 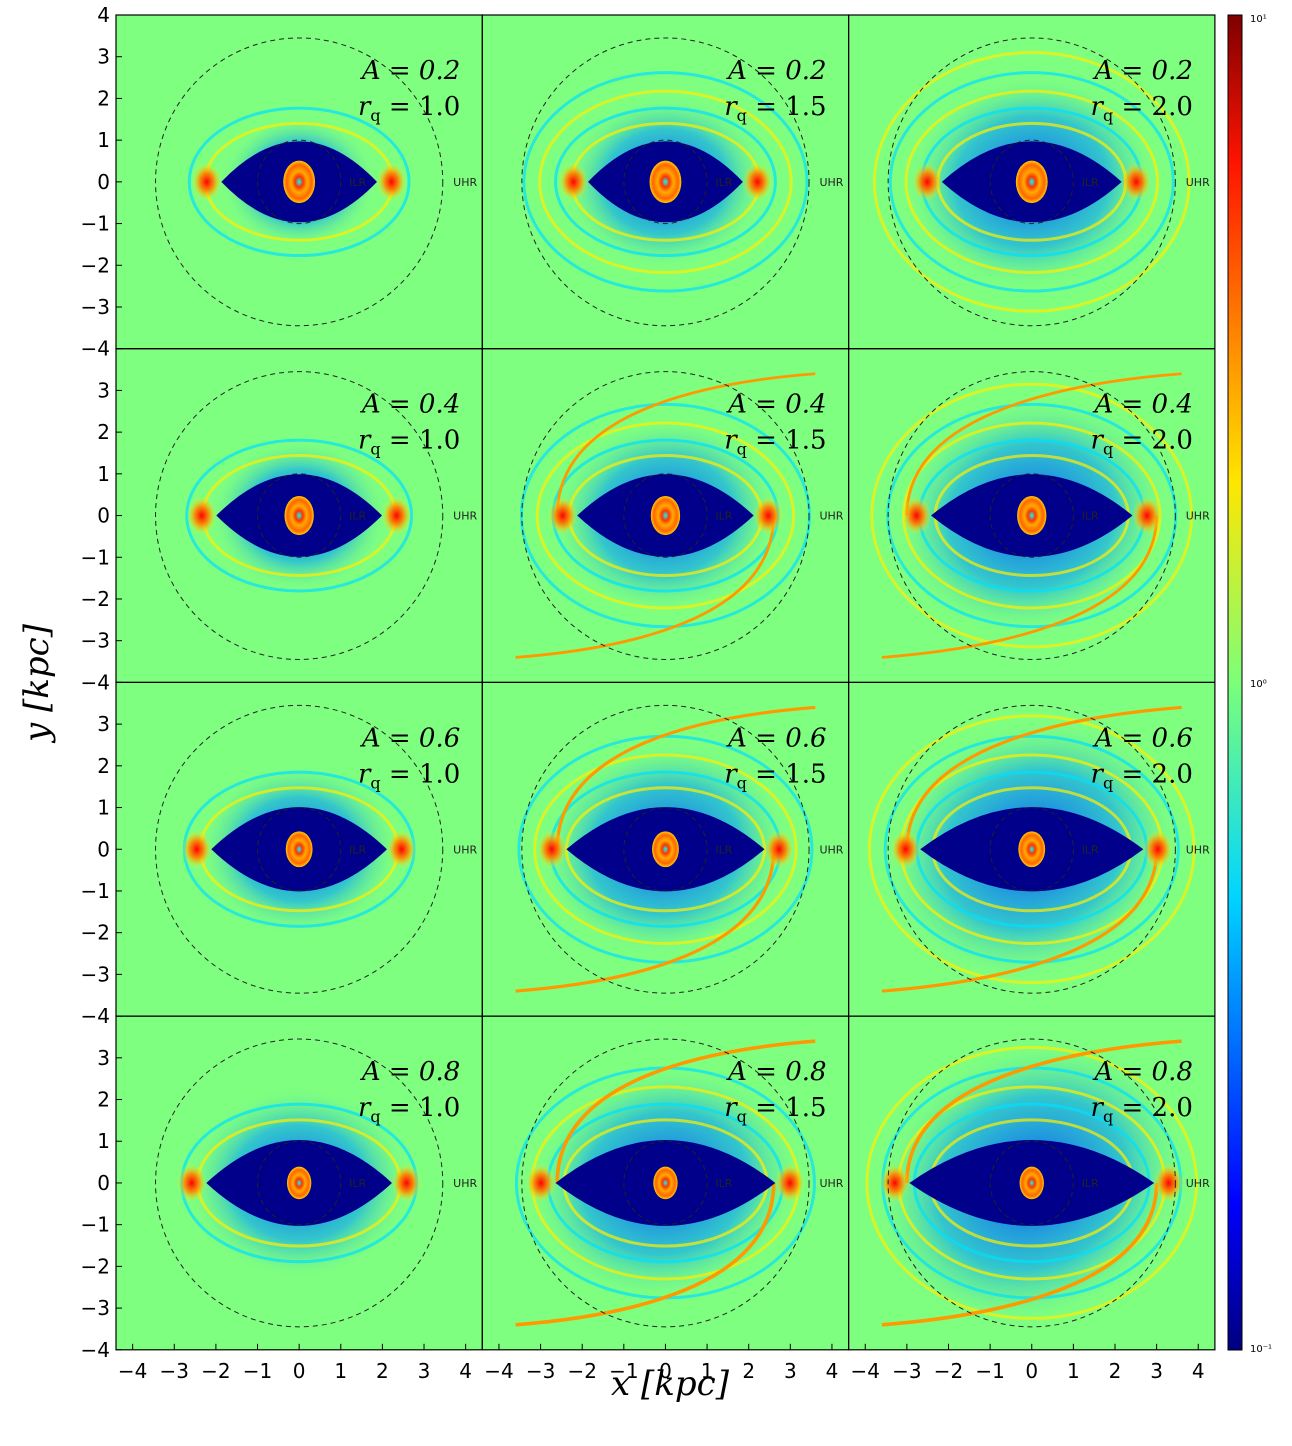 I want to click on panel-content: ILR UHR A = 0.2 rq = 1.0, so click(x=299, y=182).